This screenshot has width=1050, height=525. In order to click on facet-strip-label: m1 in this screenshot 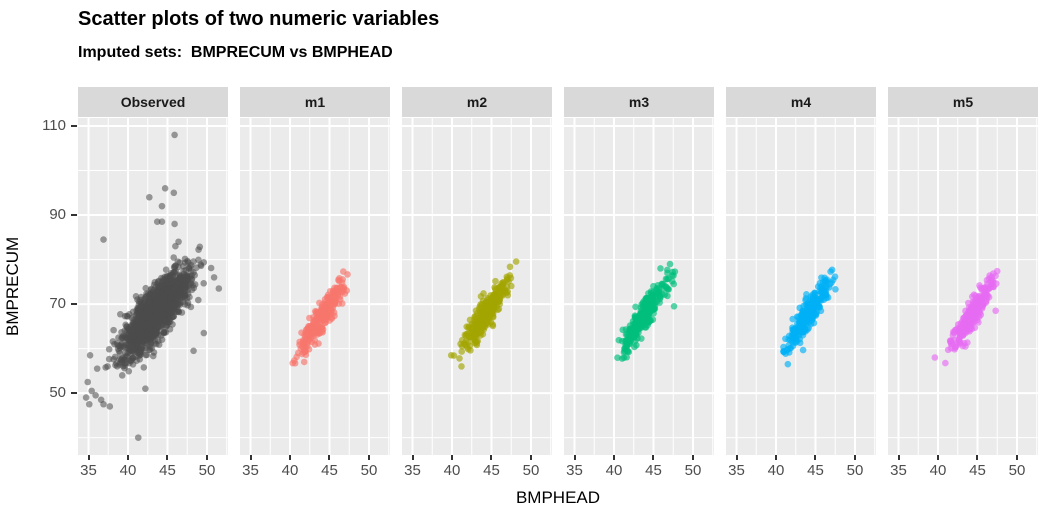, I will do `click(315, 102)`.